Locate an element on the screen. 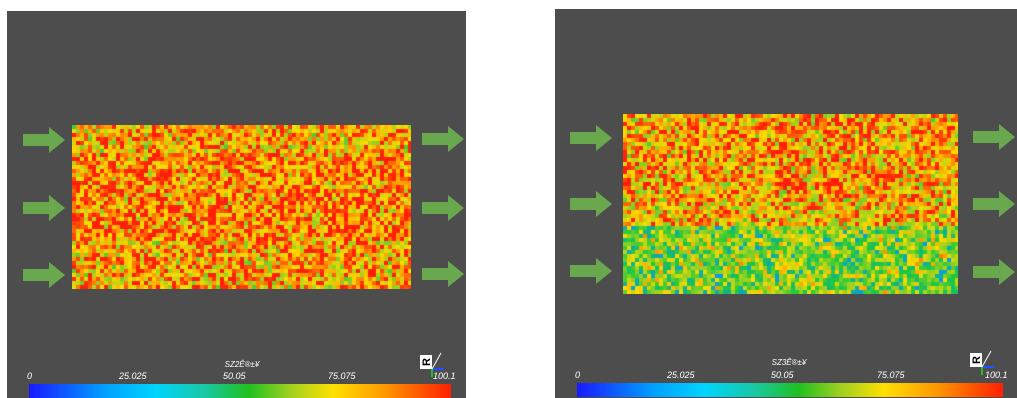  colorbar-title: SZ2Ê®±¥ is located at coordinates (242, 364).